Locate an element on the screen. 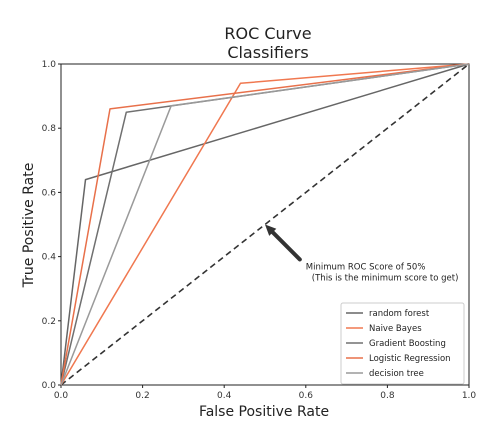  y-tick-label: 0.0 is located at coordinates (49, 386).